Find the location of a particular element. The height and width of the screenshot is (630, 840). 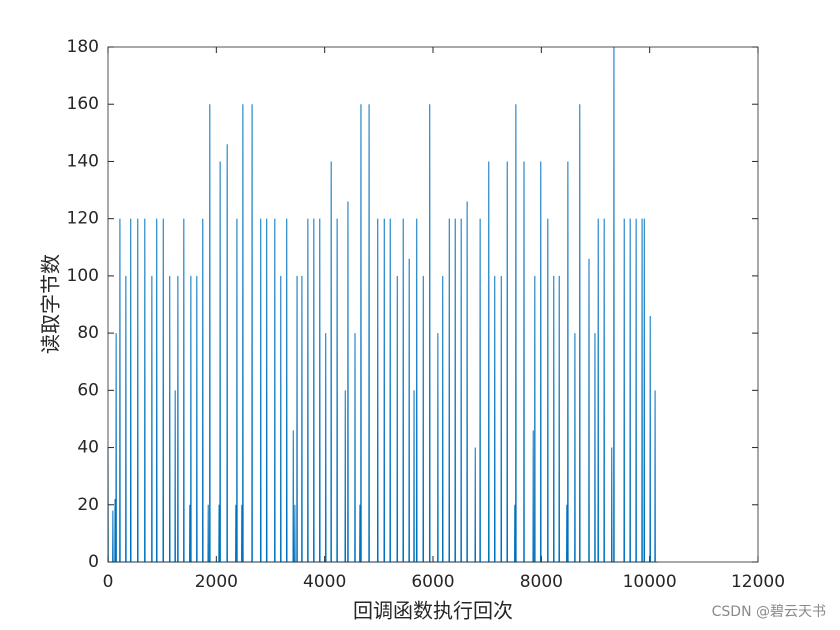

y-tick-label: 180 is located at coordinates (83, 47).